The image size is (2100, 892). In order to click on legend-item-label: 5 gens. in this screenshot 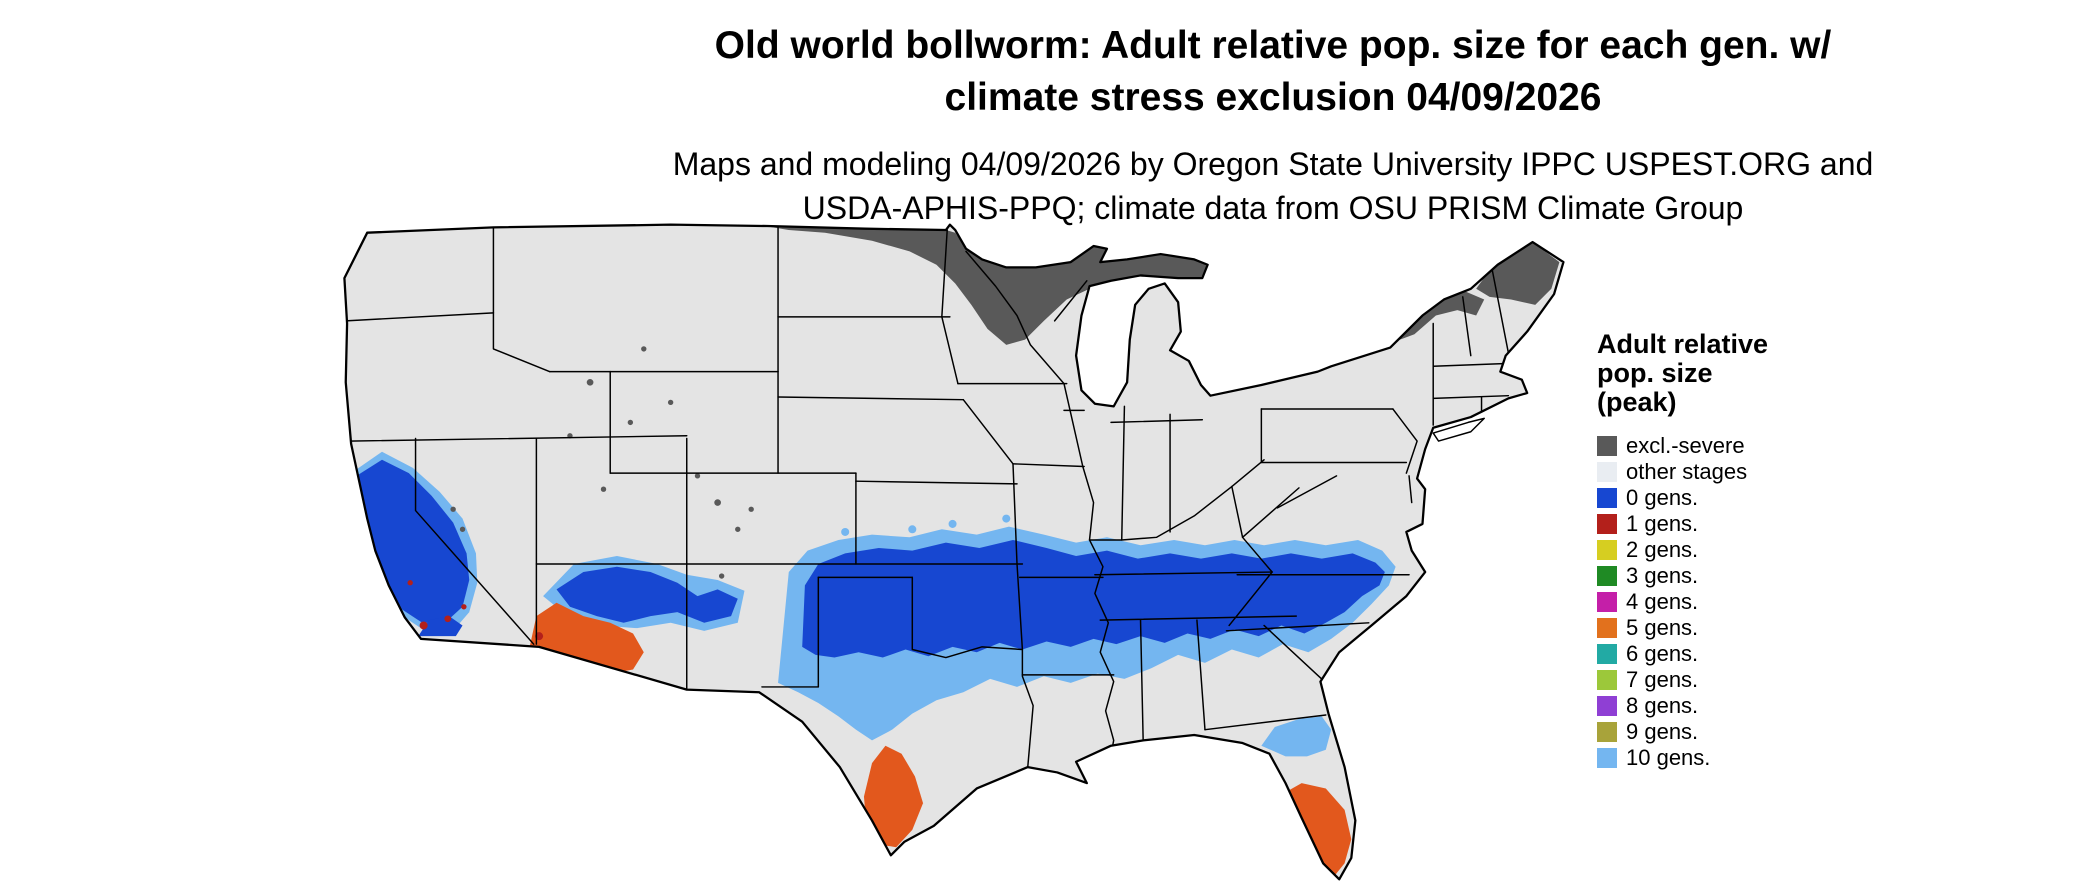, I will do `click(1662, 627)`.